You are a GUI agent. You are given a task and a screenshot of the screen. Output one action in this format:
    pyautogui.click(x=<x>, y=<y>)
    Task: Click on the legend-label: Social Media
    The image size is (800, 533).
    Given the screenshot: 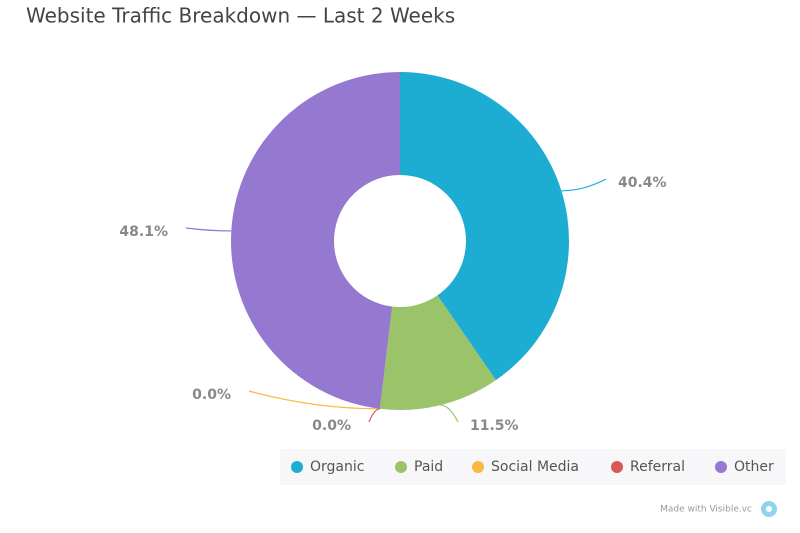 What is the action you would take?
    pyautogui.click(x=535, y=467)
    